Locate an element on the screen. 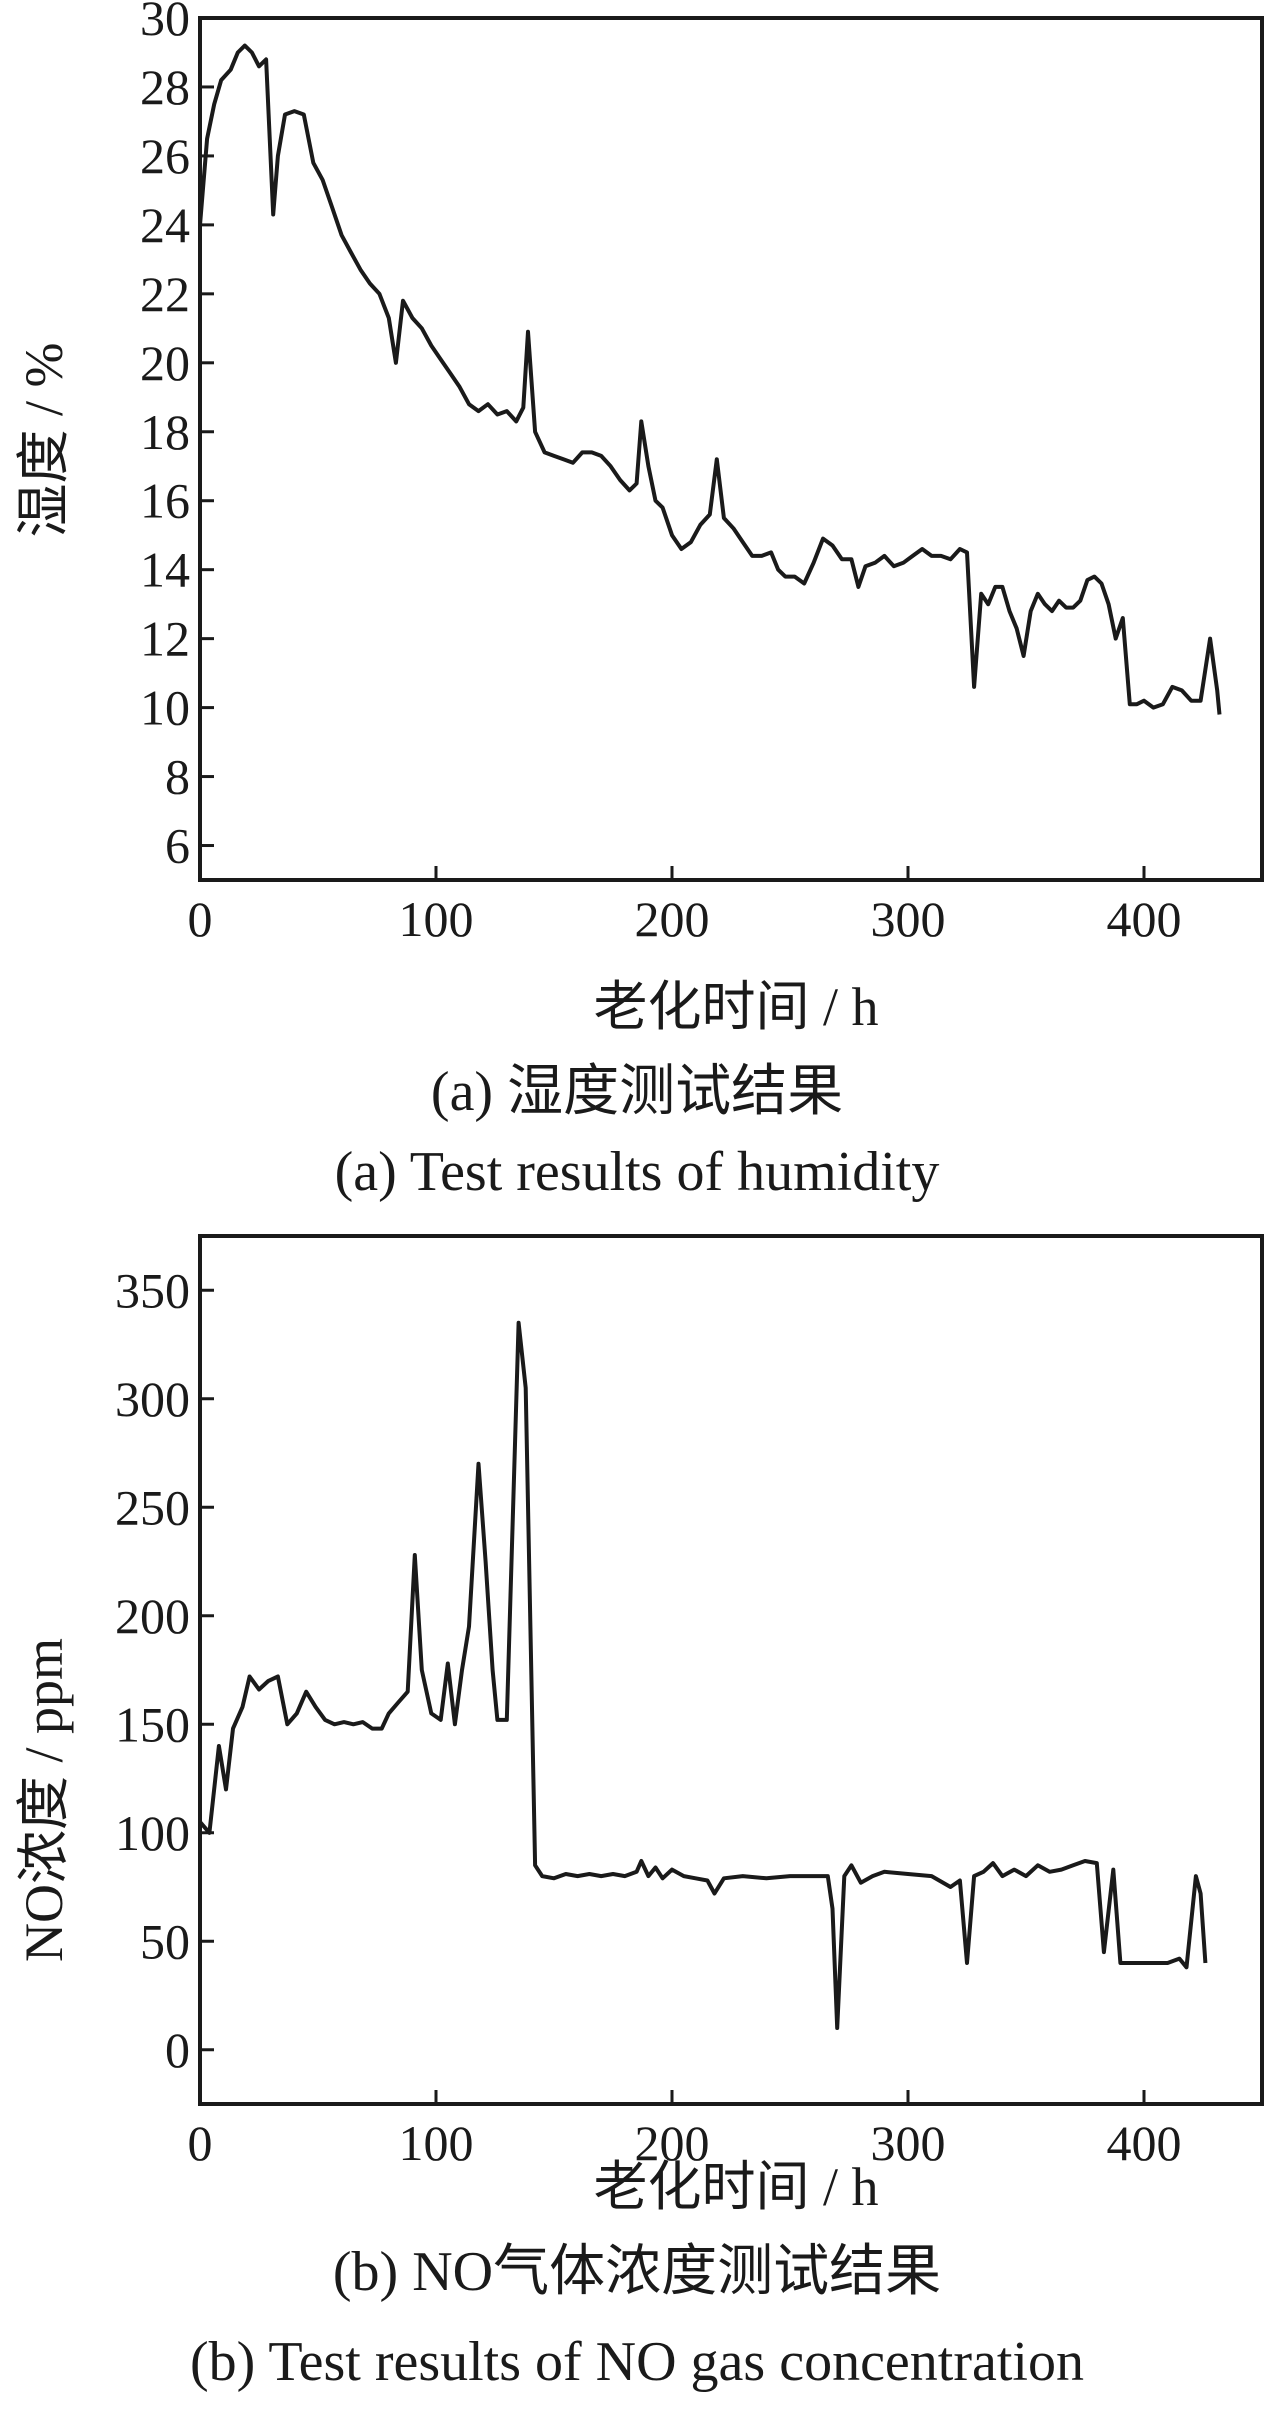 The width and height of the screenshot is (1274, 2434). y-axis-title: 湿度 / % is located at coordinates (44, 440).